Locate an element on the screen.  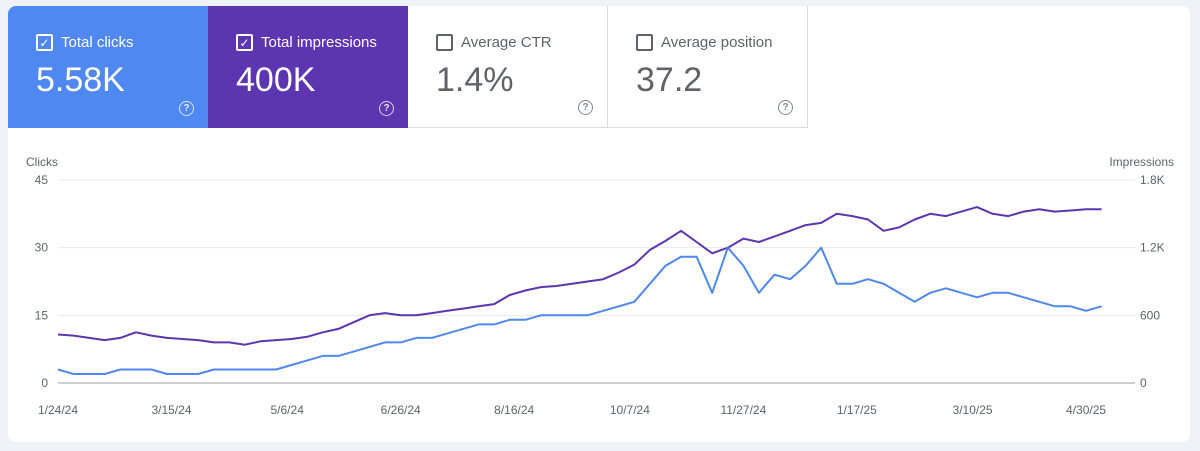
x-tick-label: 6/26/24 is located at coordinates (401, 410).